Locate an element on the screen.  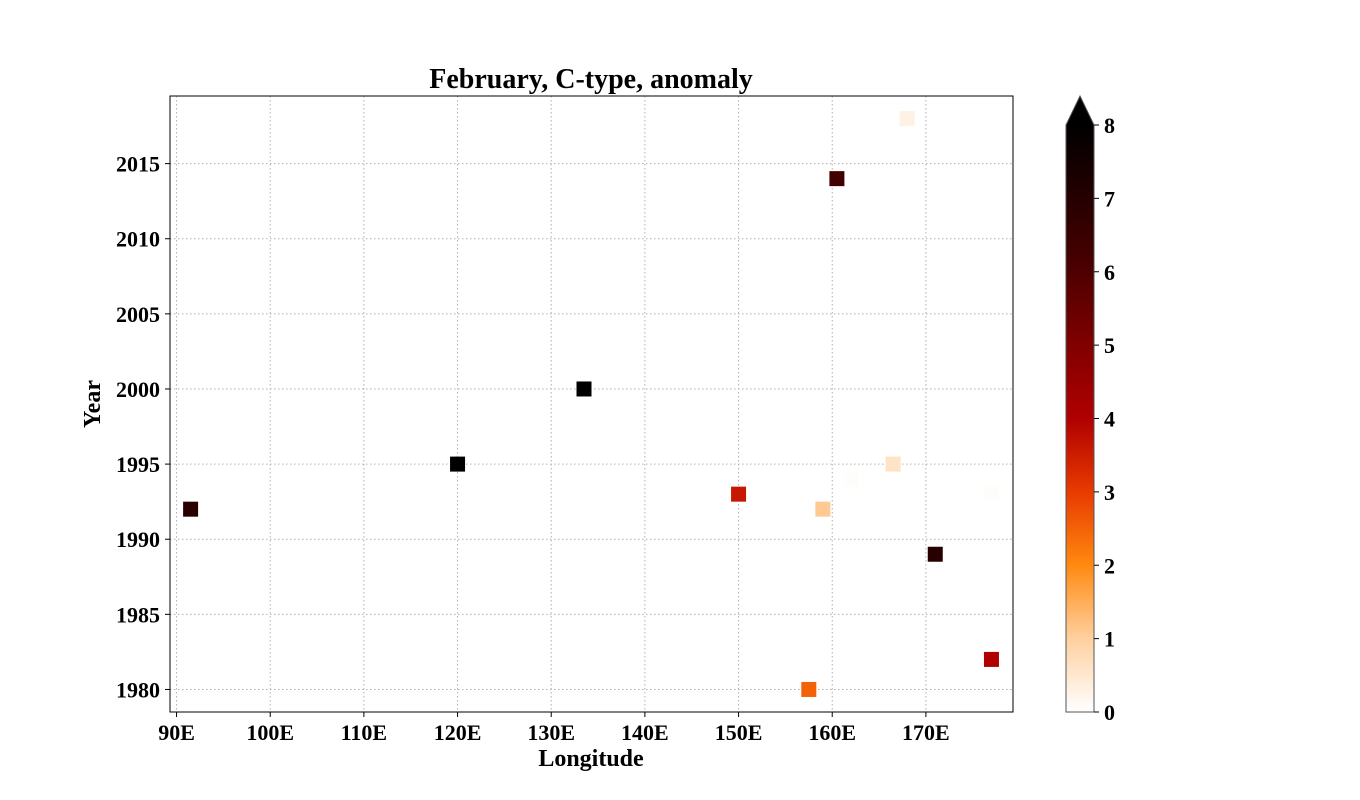
colorbar-tick-label: 7 is located at coordinates (1109, 198).